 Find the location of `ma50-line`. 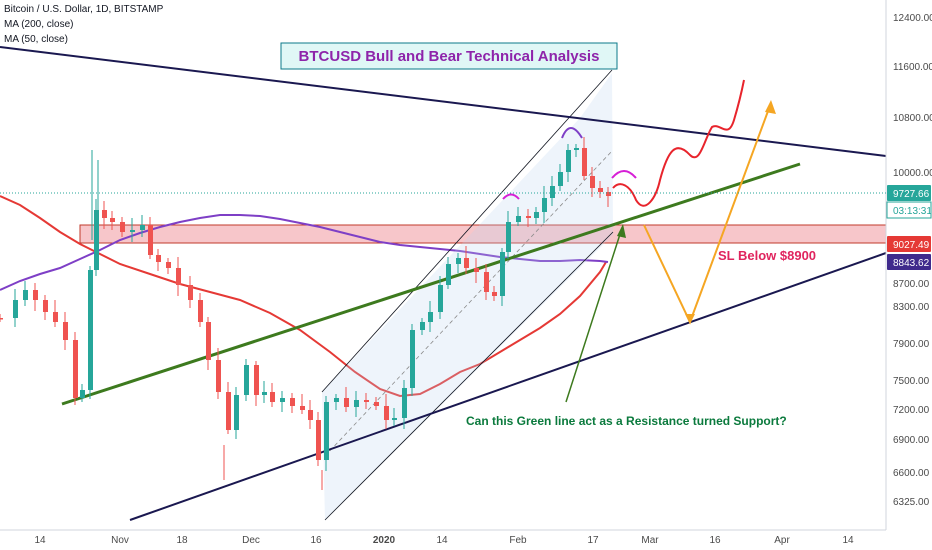

ma50-line is located at coordinates (304, 252).